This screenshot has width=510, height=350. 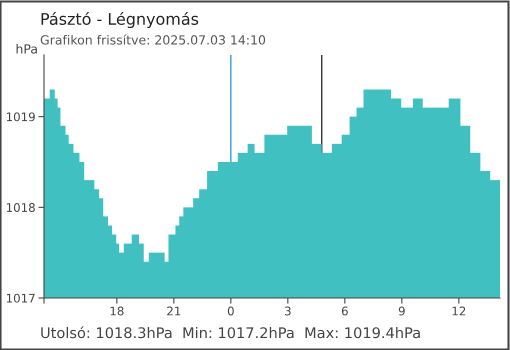 I want to click on x-tick-label: 3, so click(x=287, y=311).